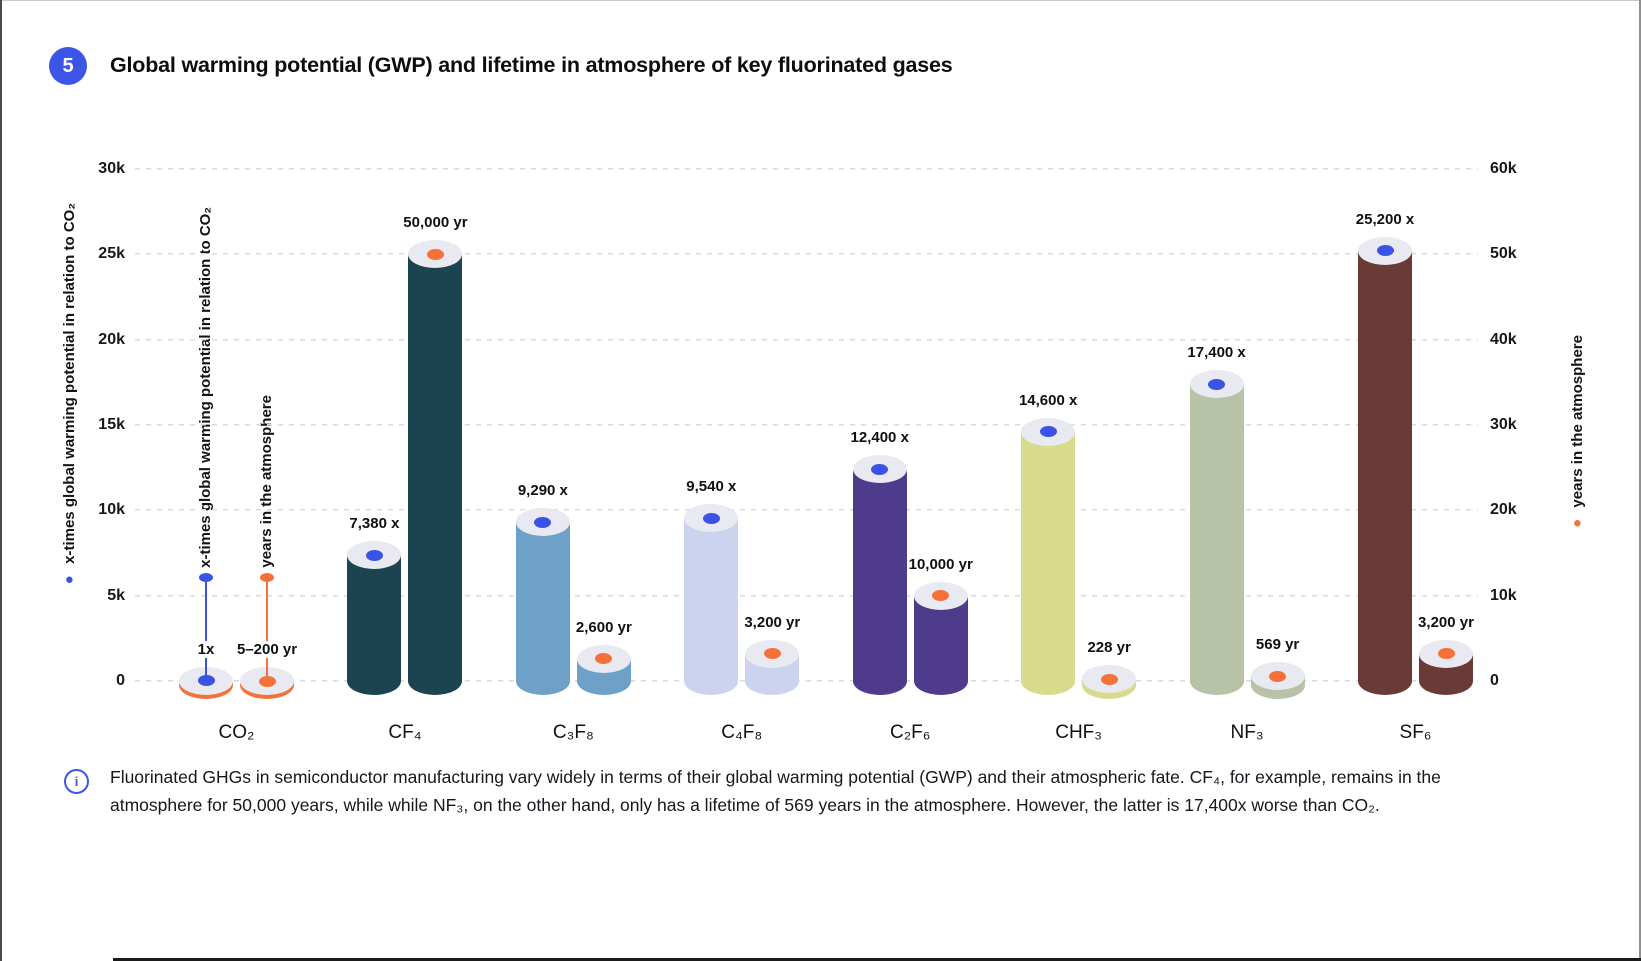 This screenshot has width=1641, height=961. What do you see at coordinates (711, 487) in the screenshot?
I see `value-label: 9,540 x` at bounding box center [711, 487].